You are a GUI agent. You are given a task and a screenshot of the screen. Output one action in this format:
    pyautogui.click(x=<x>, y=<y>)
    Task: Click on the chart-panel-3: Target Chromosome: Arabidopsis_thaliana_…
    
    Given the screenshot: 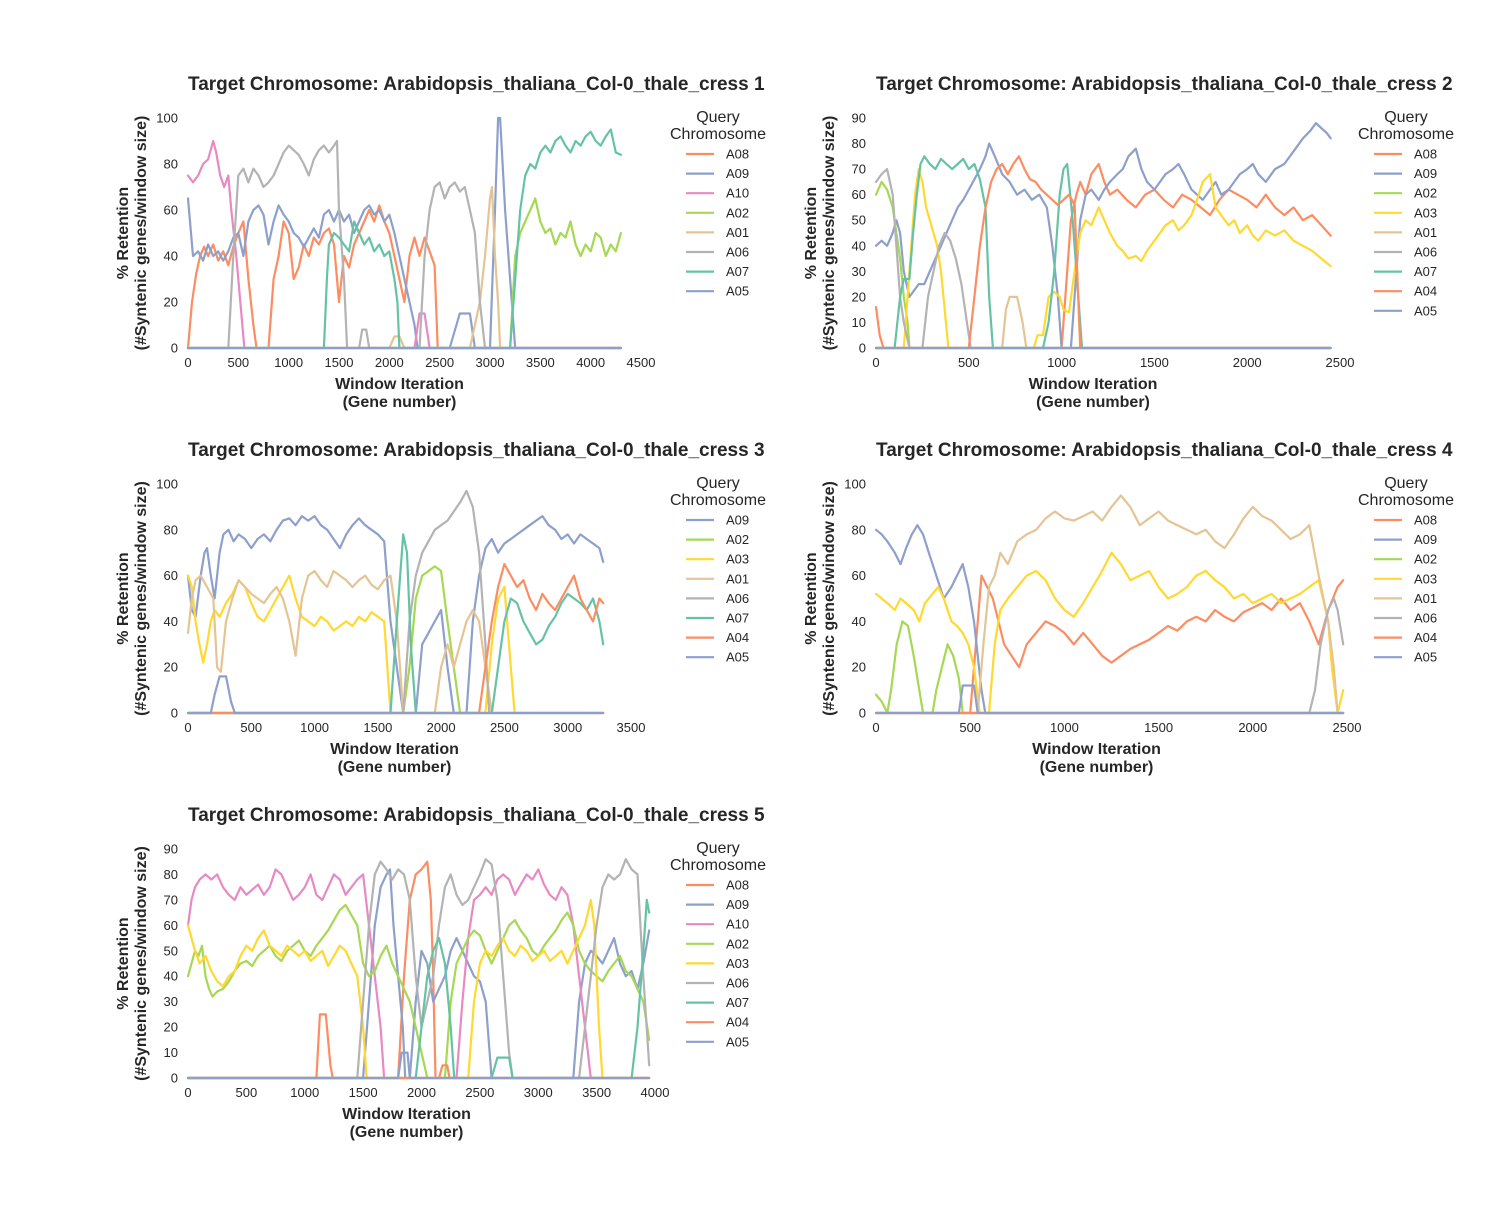 What is the action you would take?
    pyautogui.click(x=440, y=608)
    